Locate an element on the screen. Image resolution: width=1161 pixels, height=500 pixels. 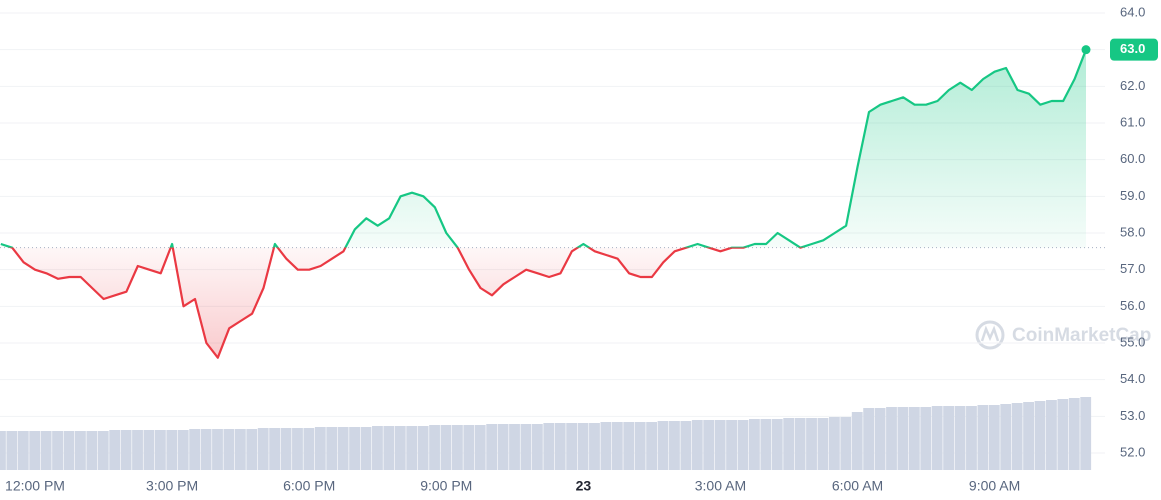
y-tick-label: 58.0 is located at coordinates (1132, 231).